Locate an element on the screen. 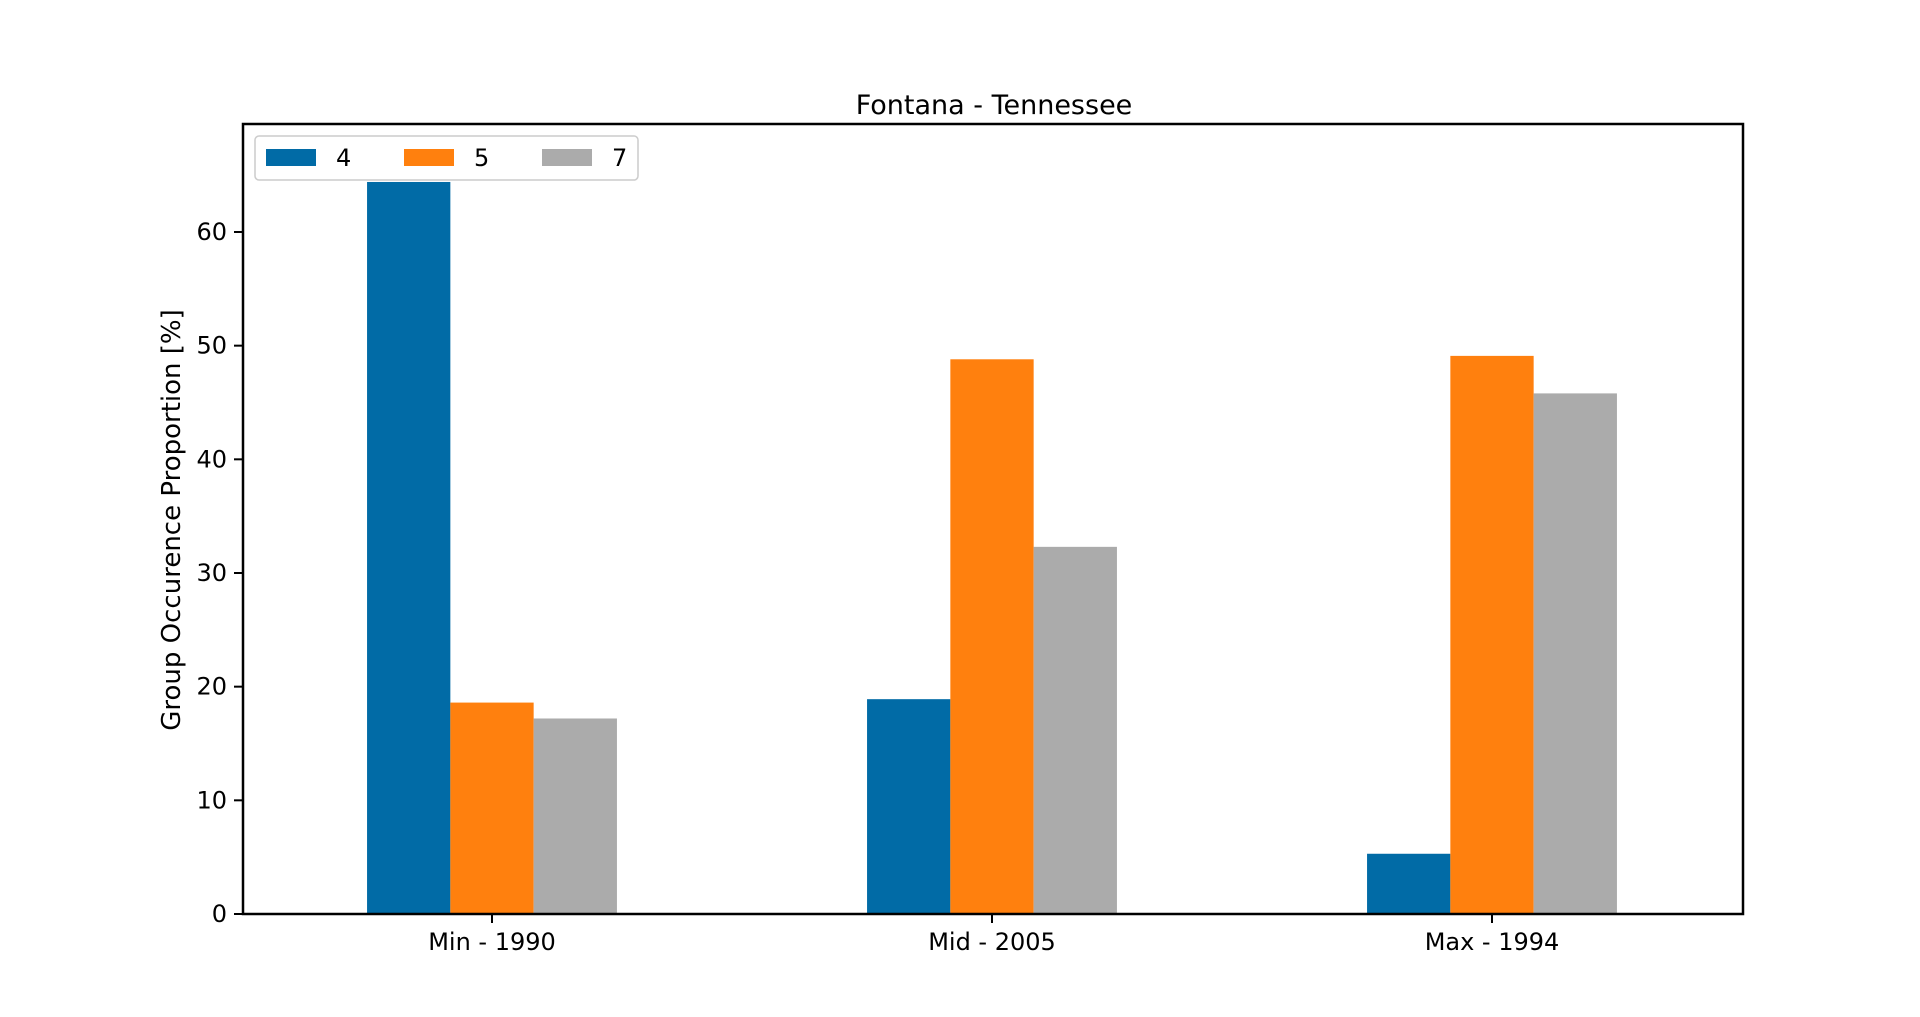 The width and height of the screenshot is (1920, 1017). legend: 4 5 7 is located at coordinates (446, 158).